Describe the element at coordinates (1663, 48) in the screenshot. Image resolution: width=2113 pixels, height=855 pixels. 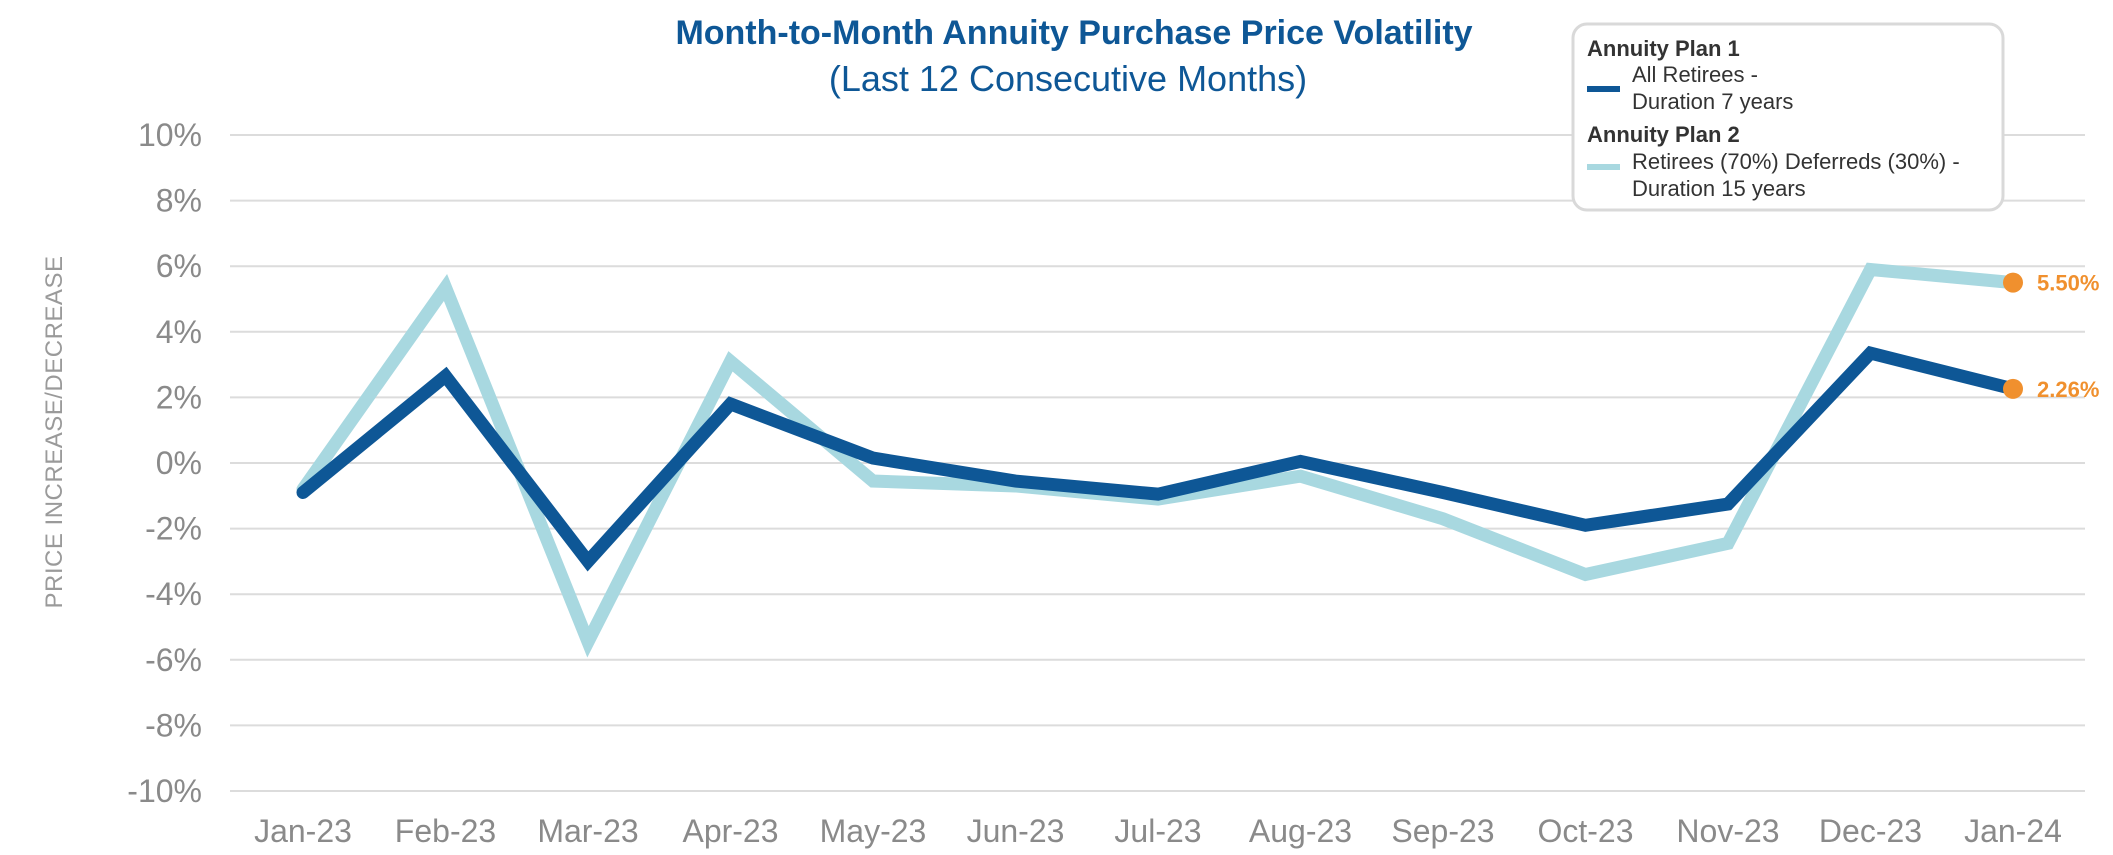
I see `legend-plan1-title: Annuity Plan 1` at that location.